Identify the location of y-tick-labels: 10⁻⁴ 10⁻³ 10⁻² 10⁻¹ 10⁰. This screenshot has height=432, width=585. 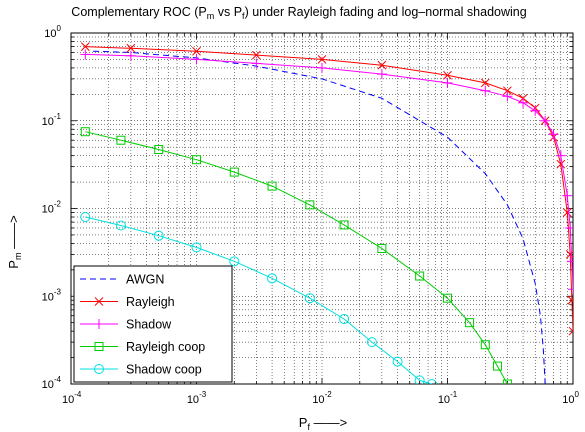
(52, 207).